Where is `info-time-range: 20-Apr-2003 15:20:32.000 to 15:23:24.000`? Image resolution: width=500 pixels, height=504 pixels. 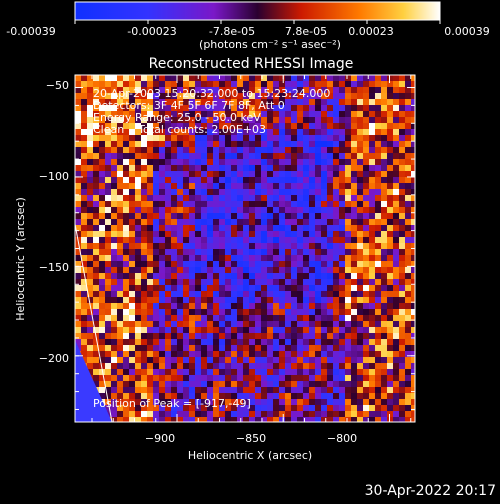 info-time-range: 20-Apr-2003 15:20:32.000 to 15:23:24.000 is located at coordinates (211, 93).